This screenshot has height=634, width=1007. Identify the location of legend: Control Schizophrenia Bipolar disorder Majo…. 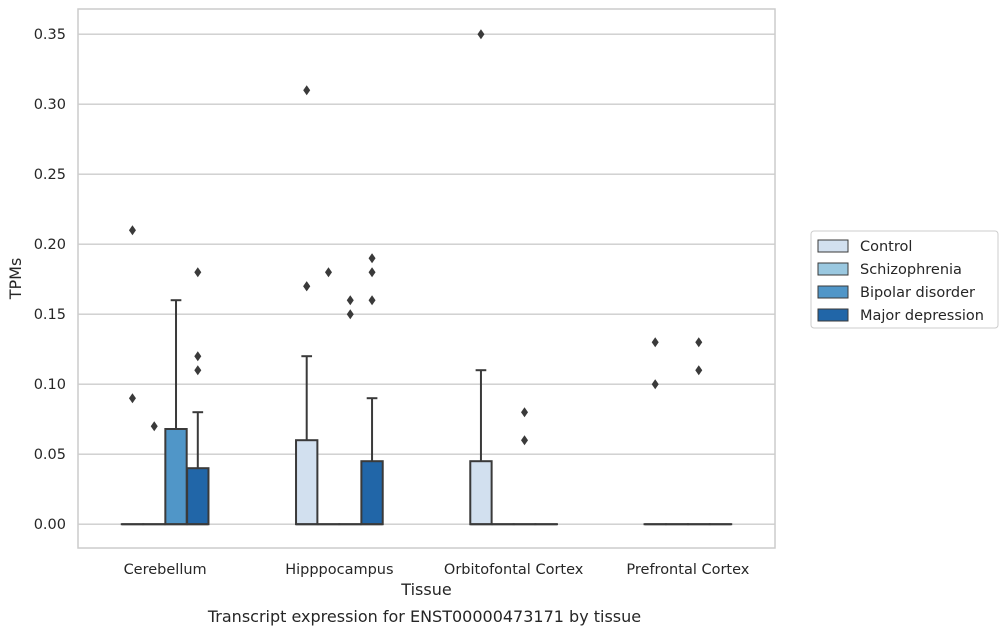
(904, 279).